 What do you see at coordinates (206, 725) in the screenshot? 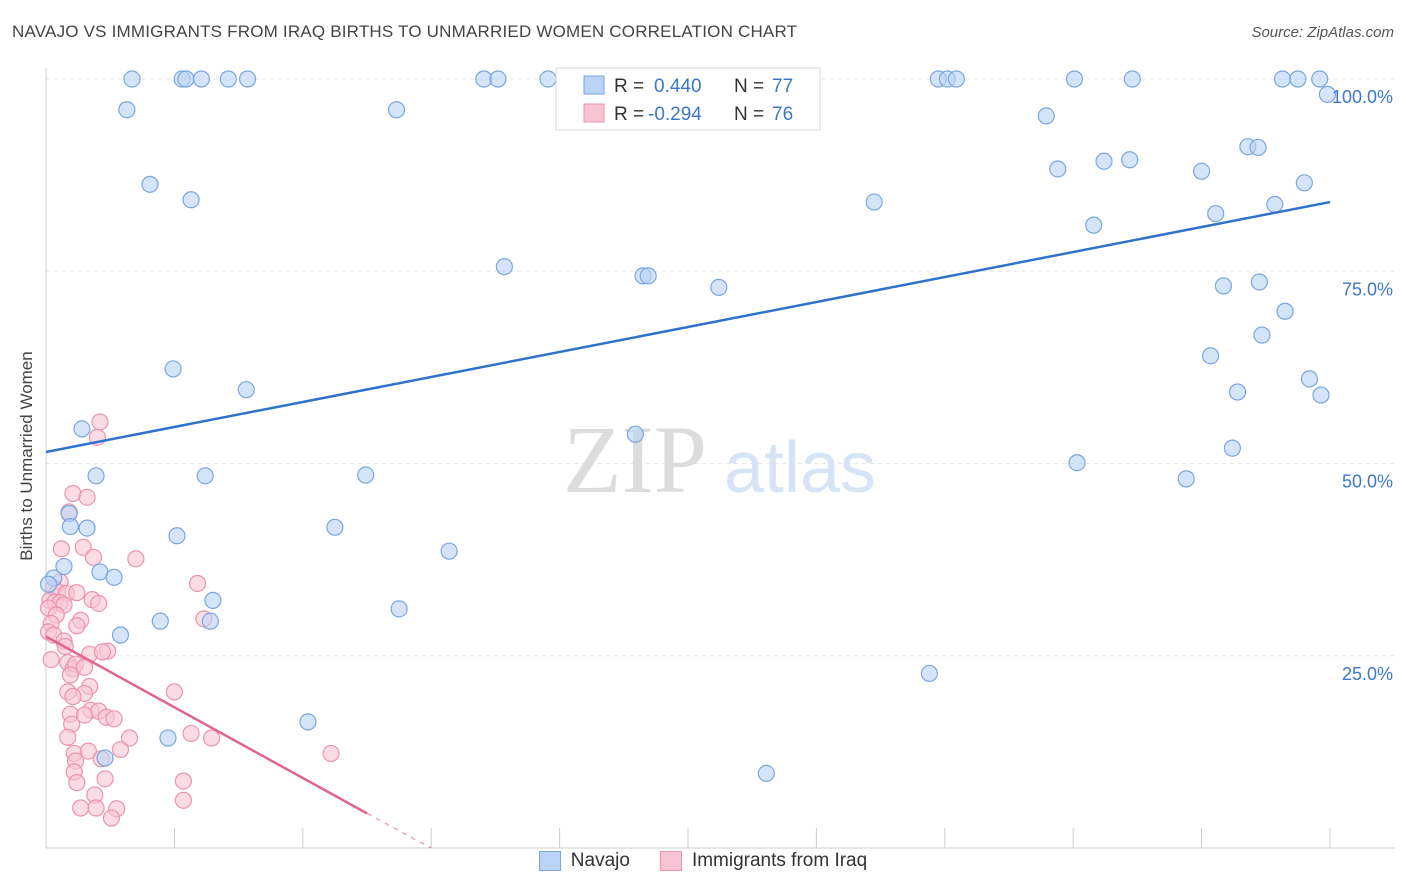
I see `iraq-trend-line` at bounding box center [206, 725].